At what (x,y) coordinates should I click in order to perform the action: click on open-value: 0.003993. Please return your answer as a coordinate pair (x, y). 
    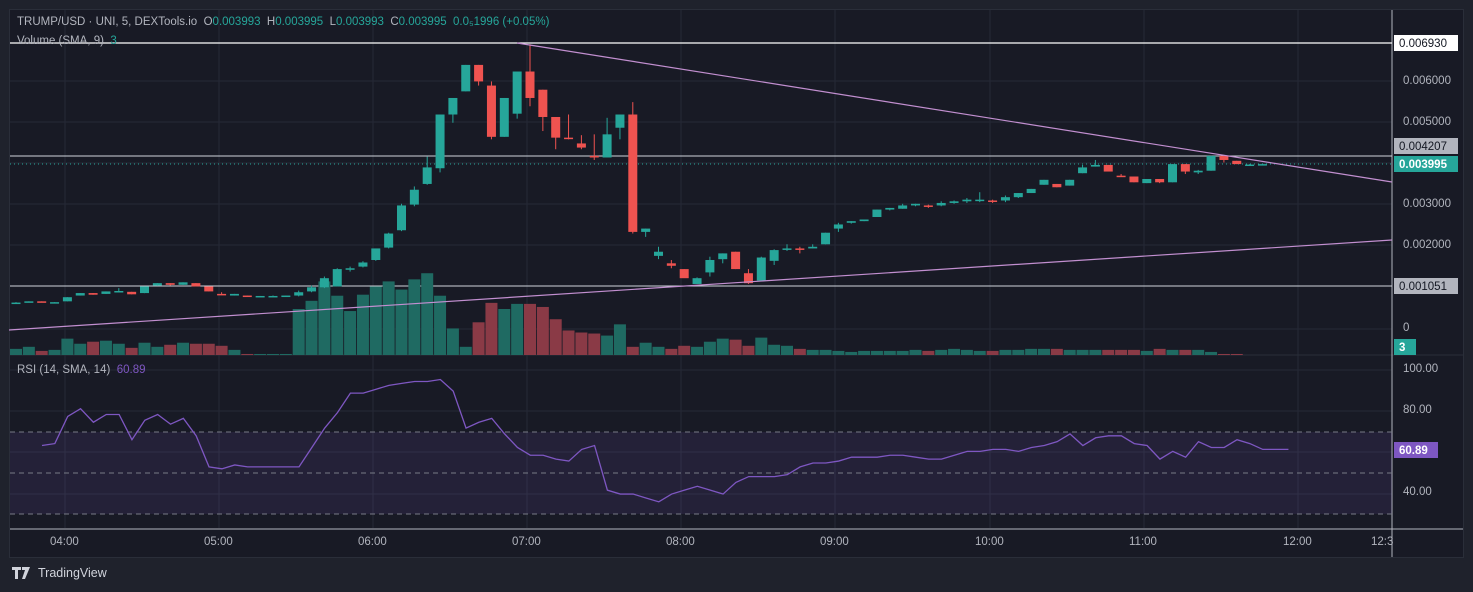
    Looking at the image, I should click on (236, 22).